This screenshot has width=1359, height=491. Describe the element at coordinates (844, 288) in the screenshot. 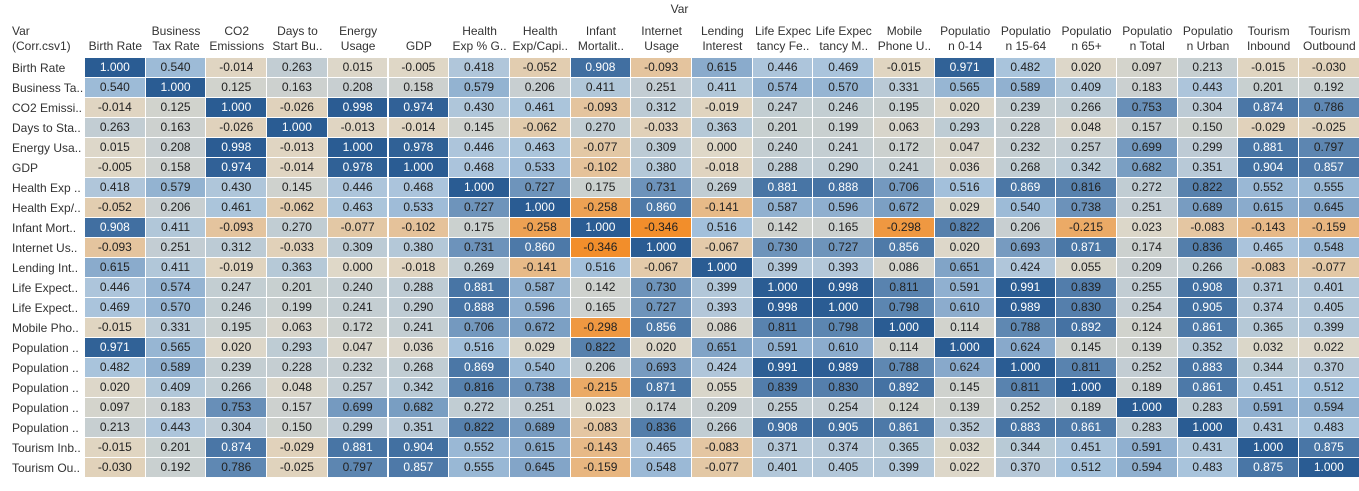

I see `heatmap-cell: 0.998` at that location.